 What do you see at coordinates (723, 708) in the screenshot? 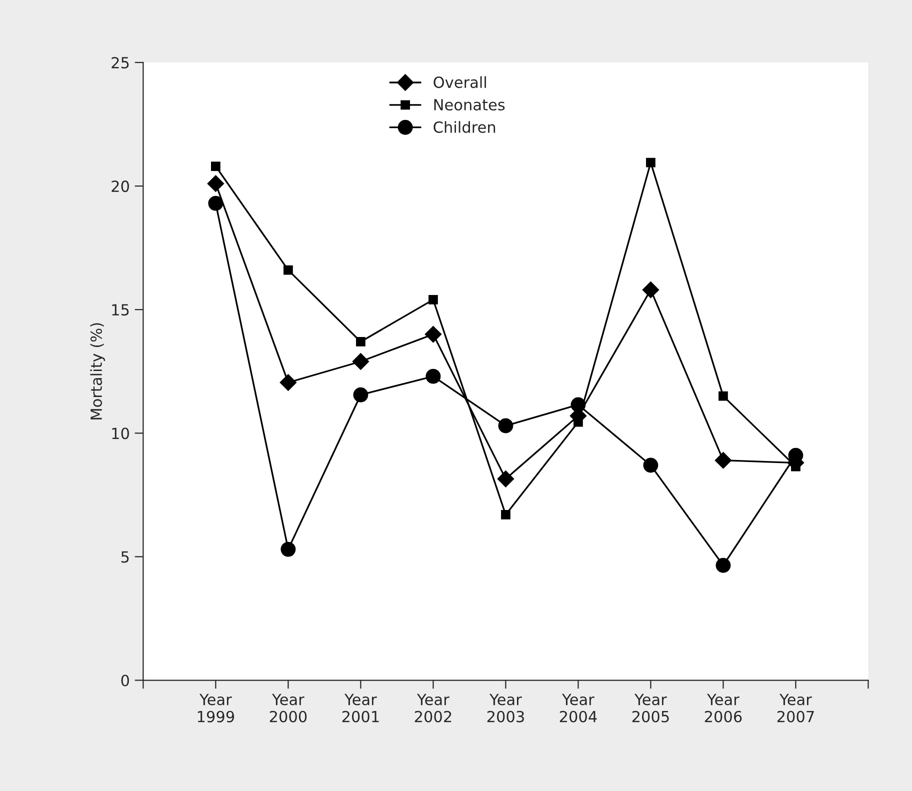
I see `x-tick-label: Year 2006` at bounding box center [723, 708].